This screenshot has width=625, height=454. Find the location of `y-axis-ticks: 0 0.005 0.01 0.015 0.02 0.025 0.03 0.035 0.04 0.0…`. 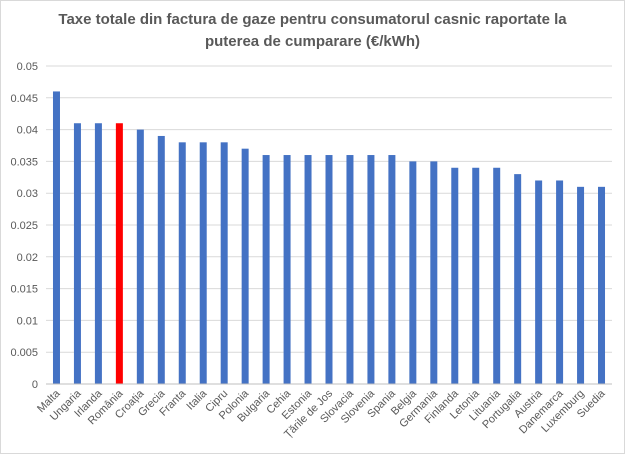

y-axis-ticks: 0 0.005 0.01 0.015 0.02 0.025 0.03 0.035 0.04 0.0… is located at coordinates (24, 226).